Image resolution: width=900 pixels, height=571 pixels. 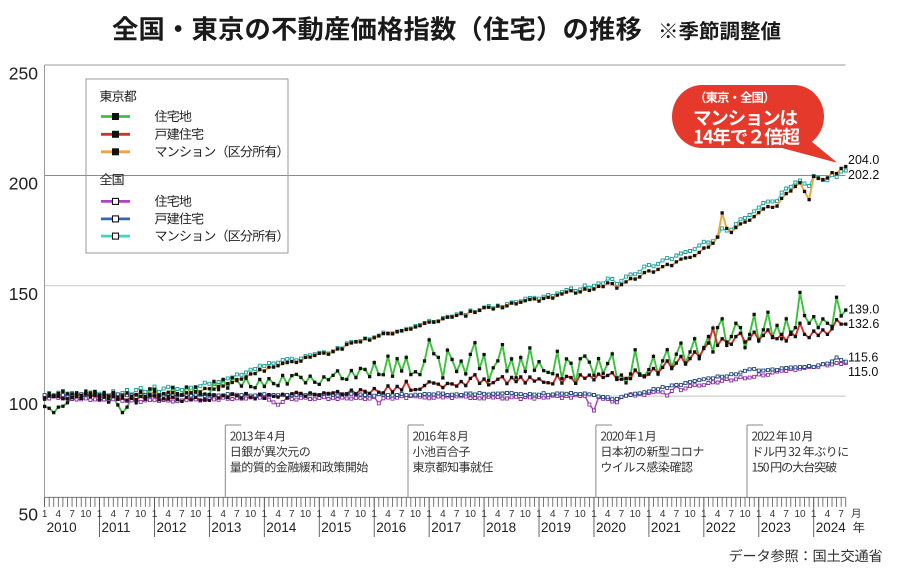 What do you see at coordinates (666, 527) in the screenshot?
I see `svg-text: 2021` at bounding box center [666, 527].